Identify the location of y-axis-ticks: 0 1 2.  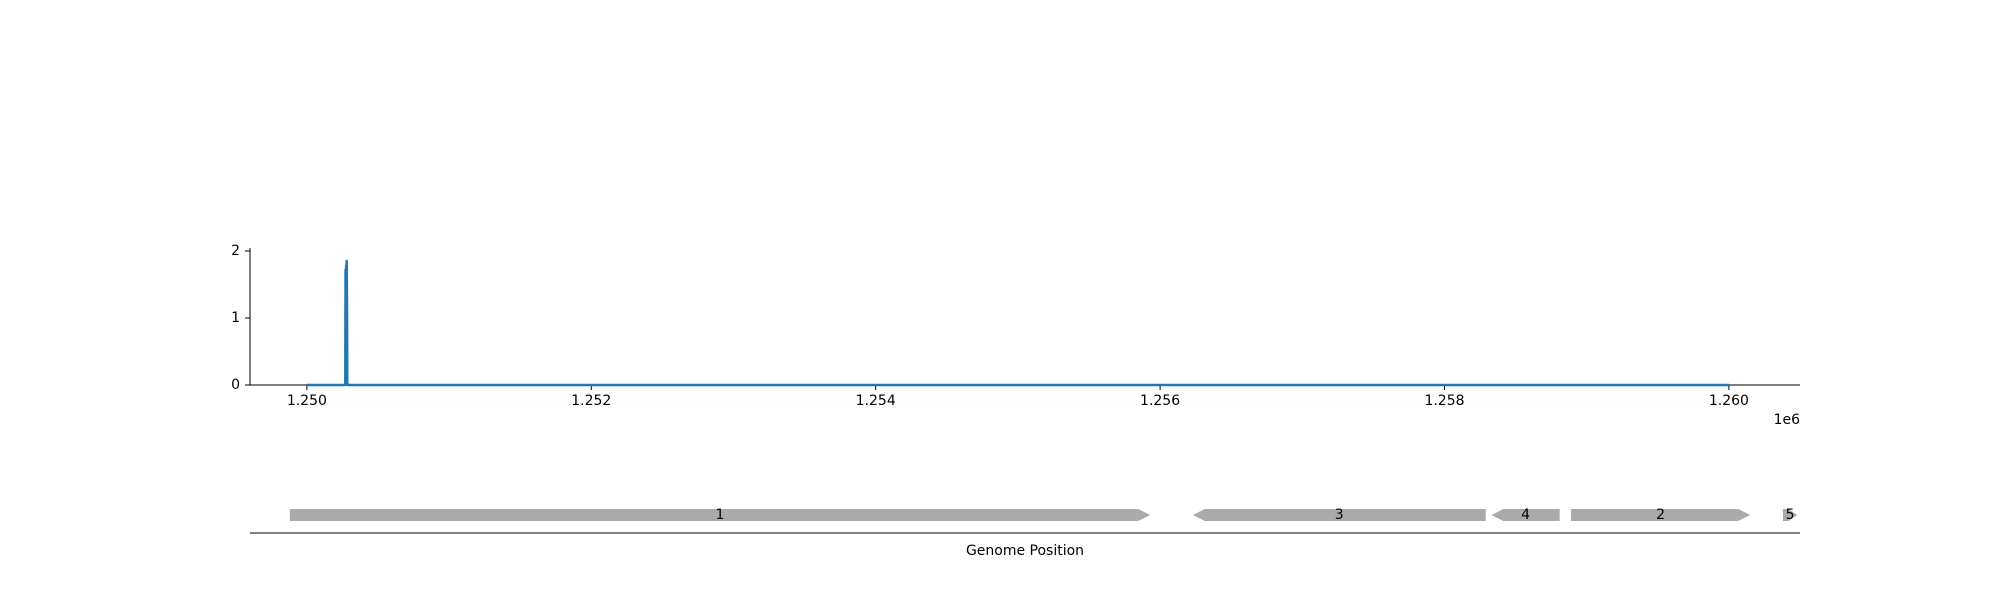
(240, 318).